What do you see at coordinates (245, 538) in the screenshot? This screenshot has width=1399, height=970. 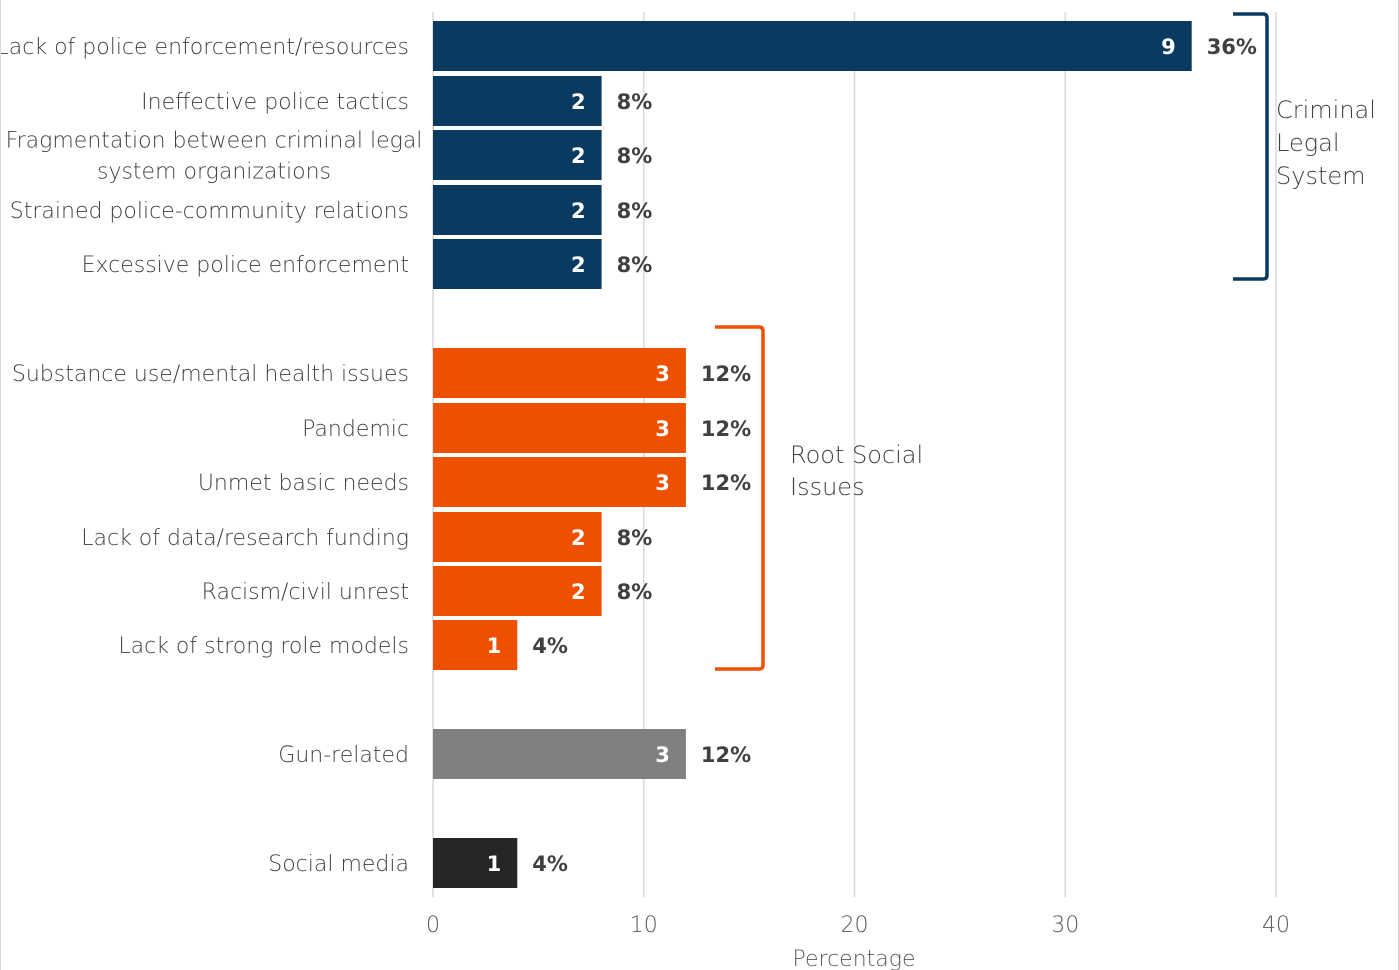 I see `category-label: Lack of data/research funding` at bounding box center [245, 538].